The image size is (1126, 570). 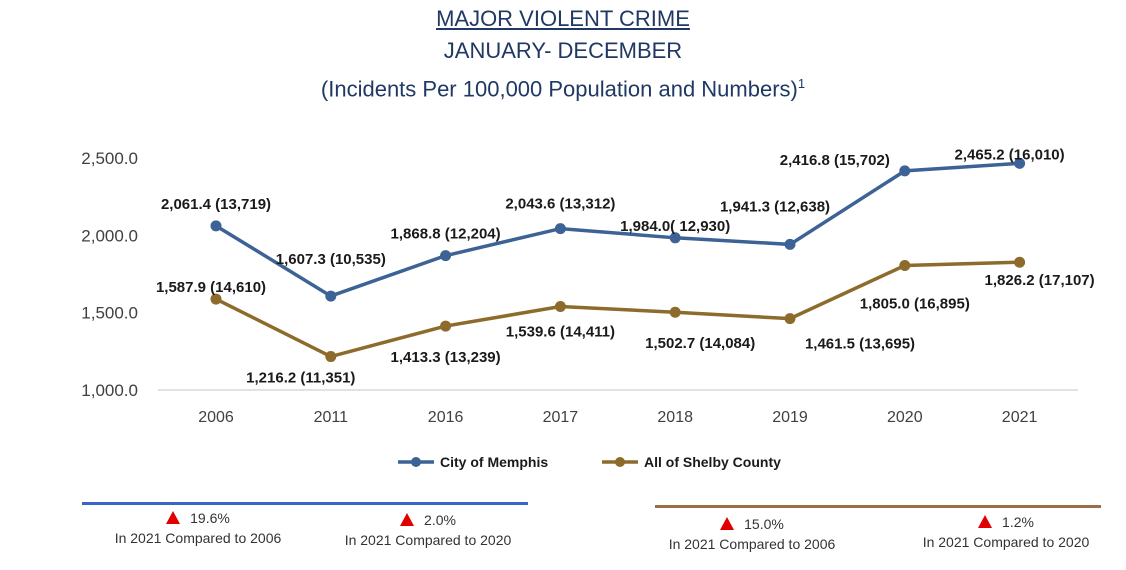 I want to click on change-pct: 15.0%, so click(x=764, y=524).